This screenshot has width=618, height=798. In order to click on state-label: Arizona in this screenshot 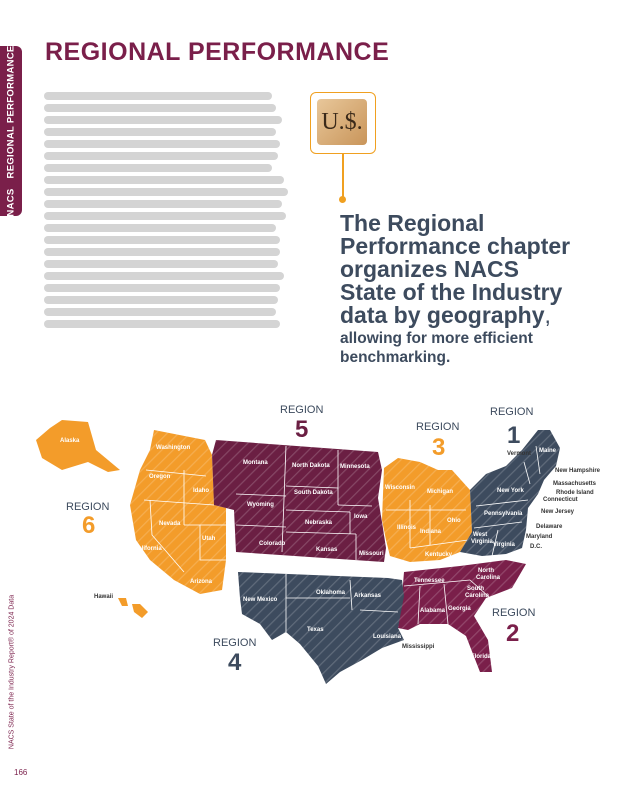, I will do `click(201, 582)`.